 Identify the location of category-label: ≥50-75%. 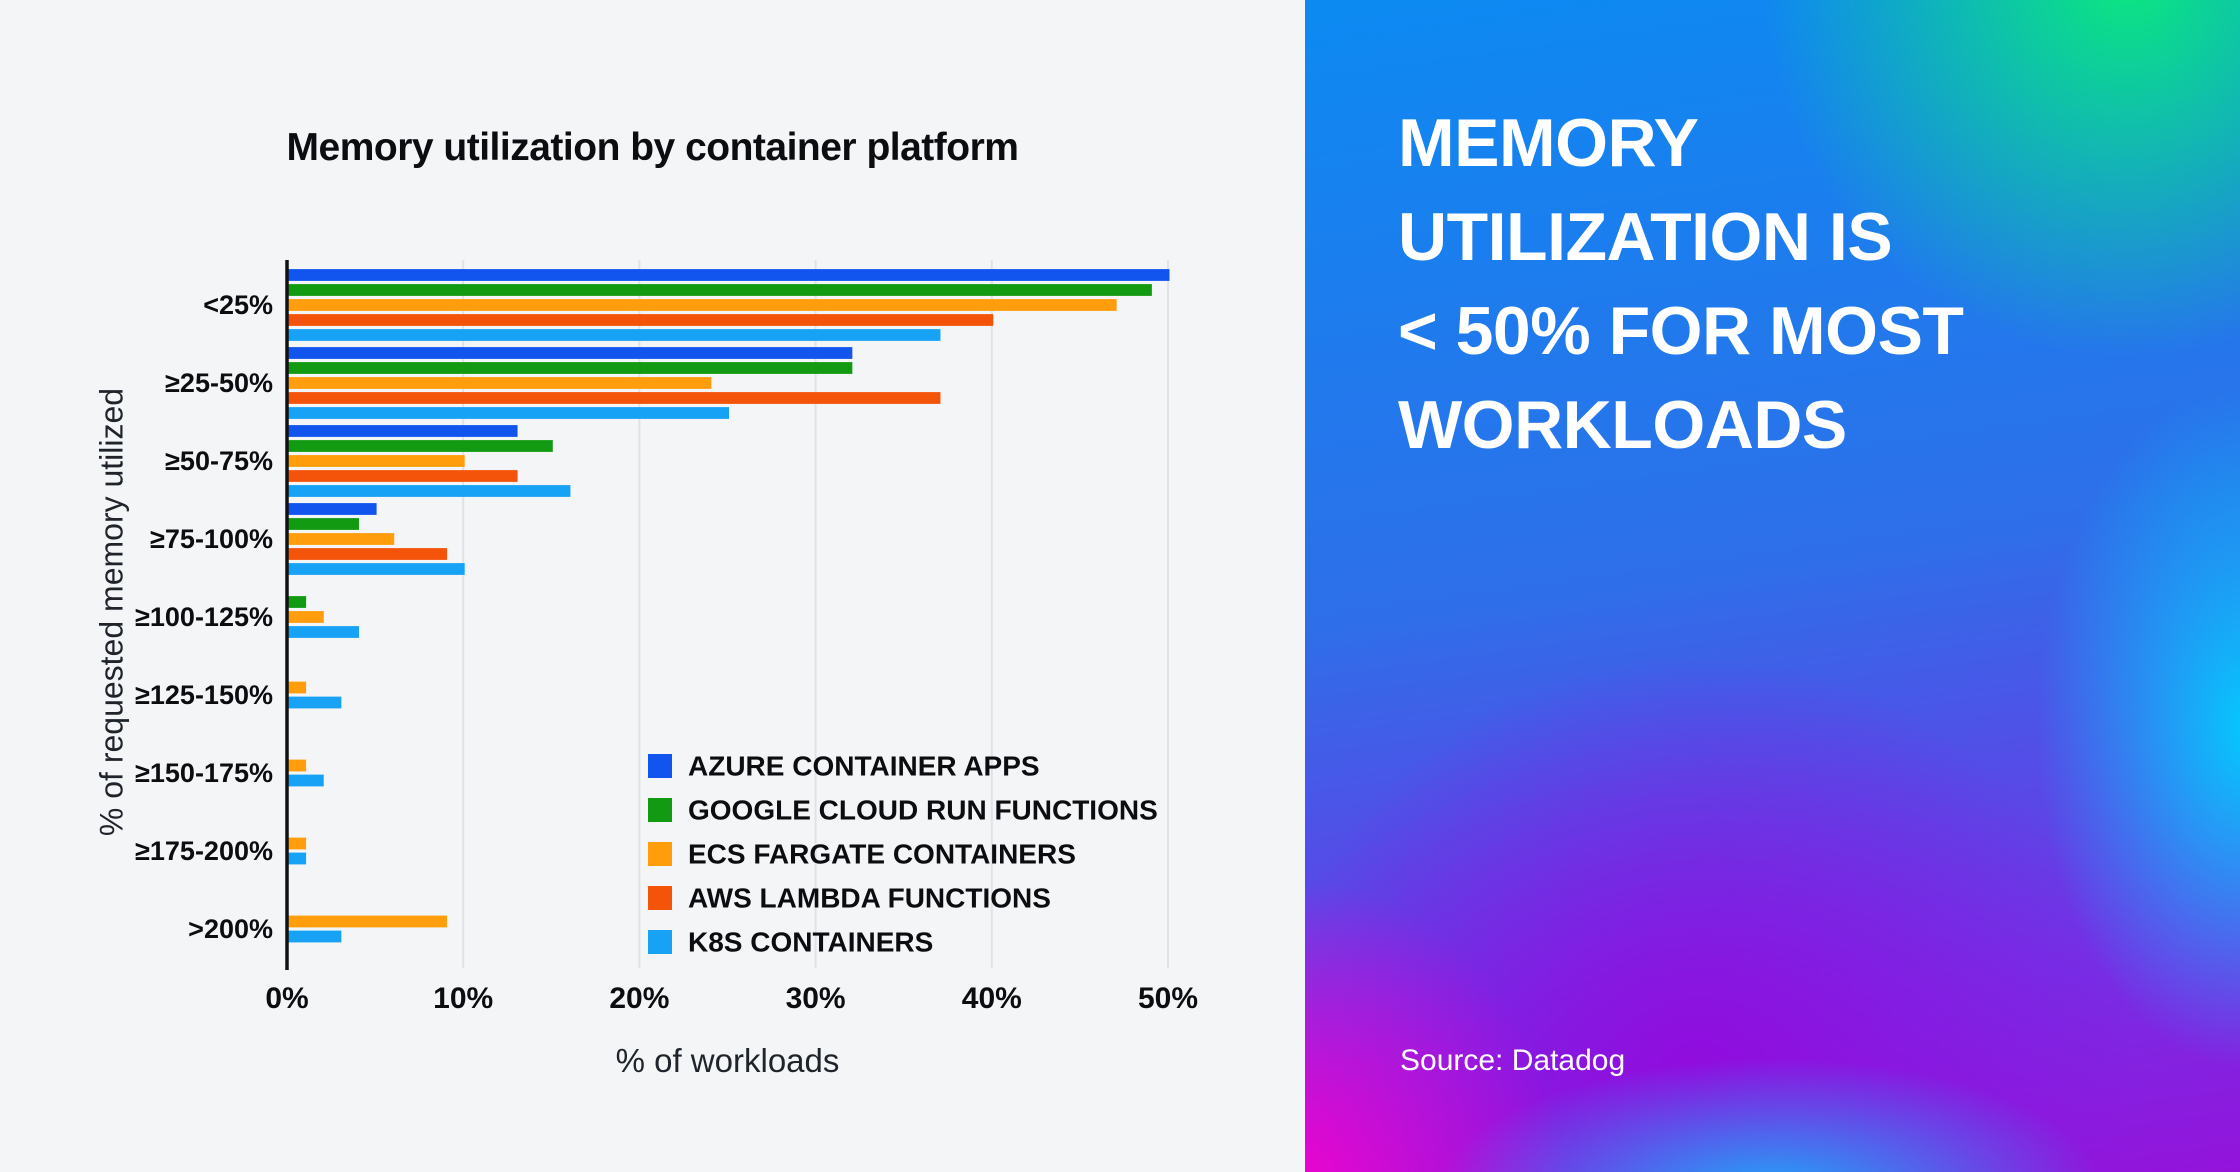
(219, 461).